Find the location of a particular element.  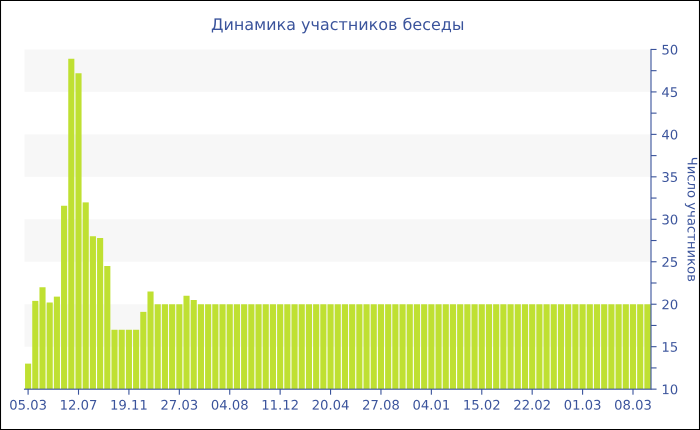

x-tick-label: 15.02 is located at coordinates (482, 405).